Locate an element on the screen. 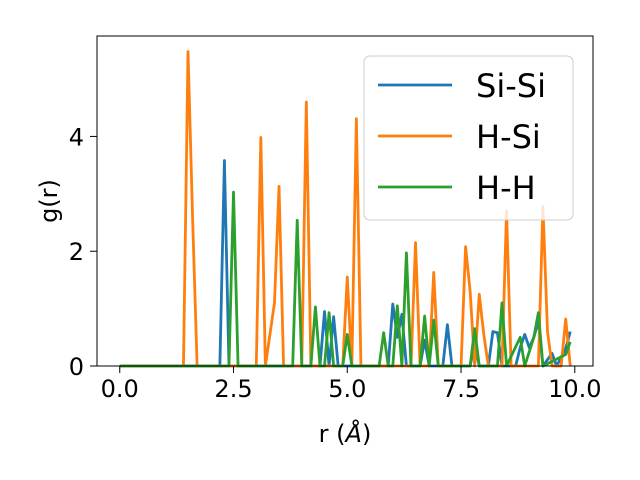 This screenshot has height=480, width=640. x-tick-label: 2.5 is located at coordinates (233, 389).